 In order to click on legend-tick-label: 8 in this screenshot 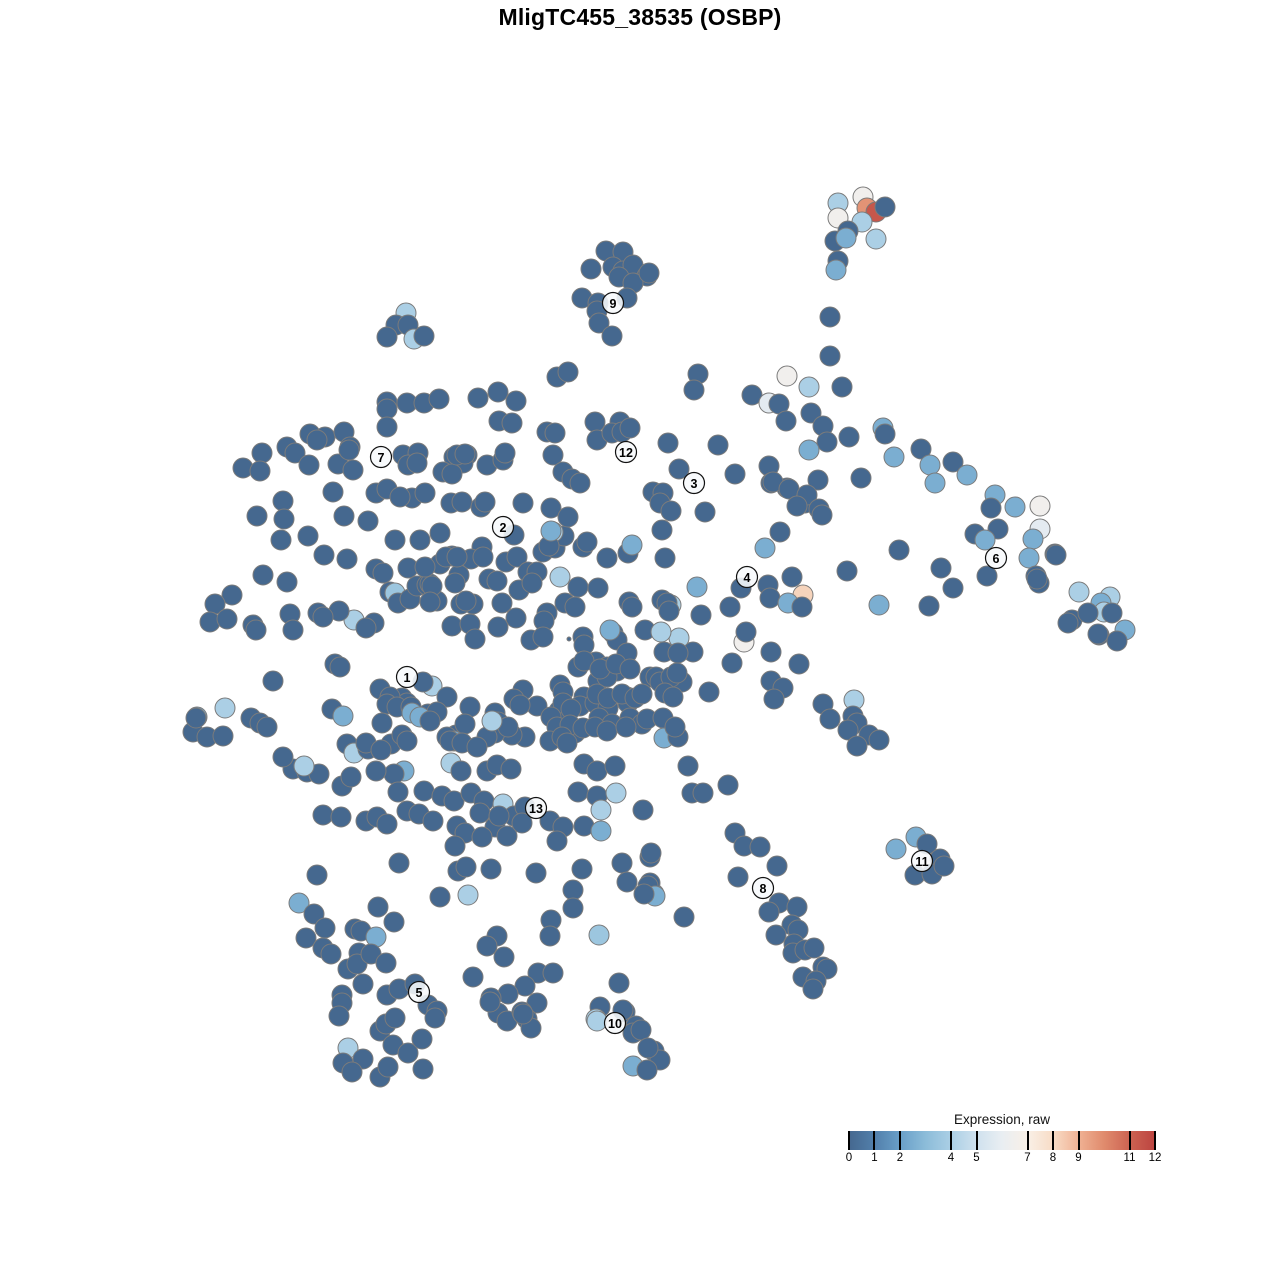, I will do `click(1053, 1158)`.